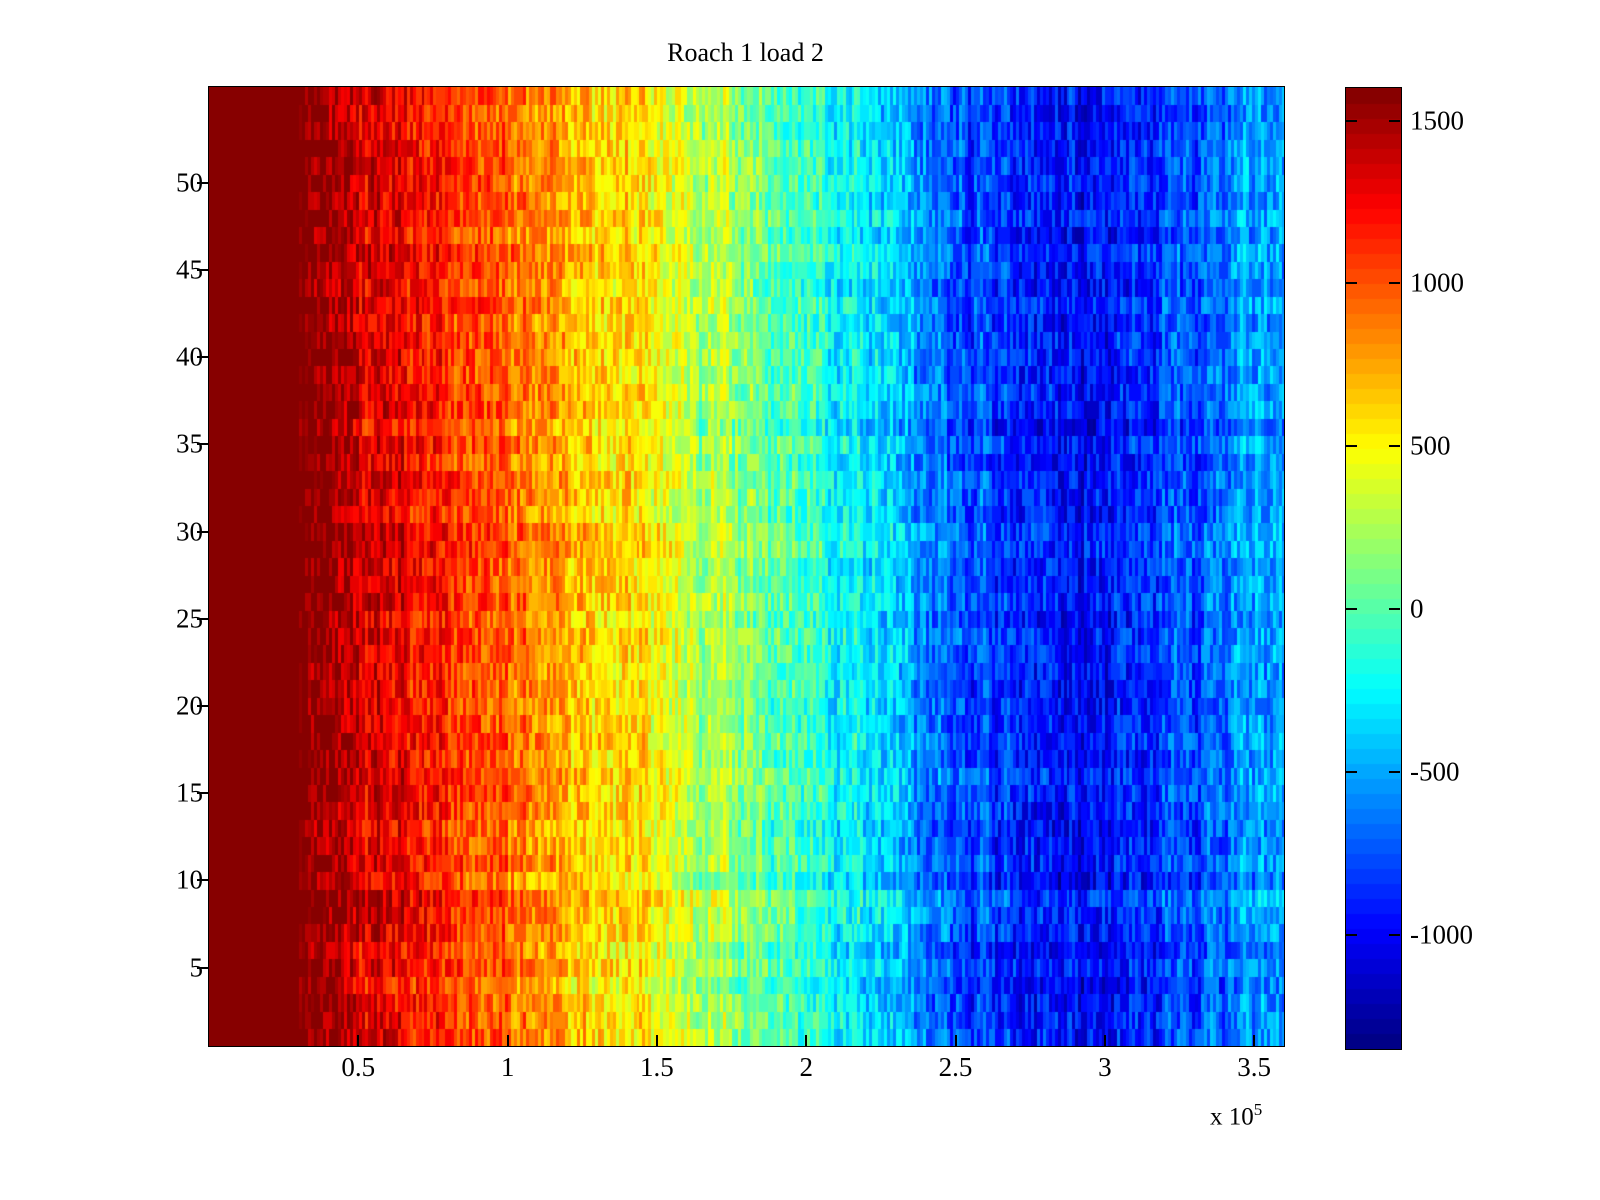 The image size is (1600, 1200). What do you see at coordinates (1417, 608) in the screenshot?
I see `colorbar-tick-label: 0` at bounding box center [1417, 608].